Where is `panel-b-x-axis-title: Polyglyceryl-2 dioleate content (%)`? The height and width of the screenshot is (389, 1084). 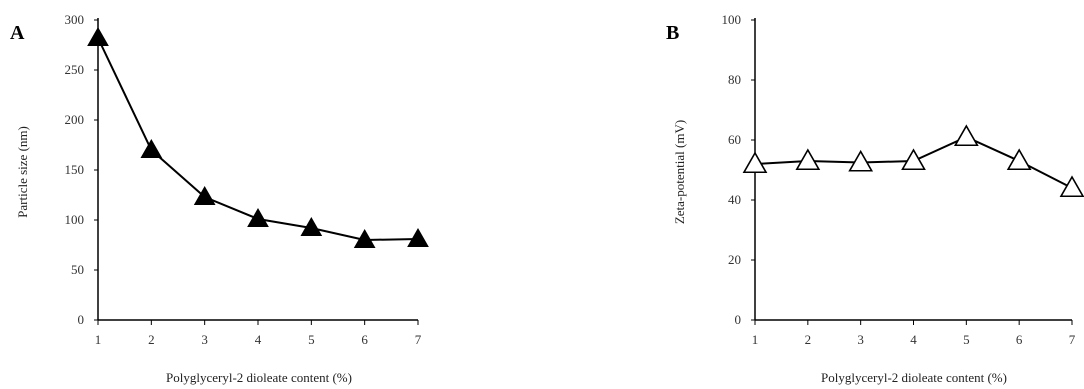 panel-b-x-axis-title: Polyglyceryl-2 dioleate content (%) is located at coordinates (914, 377).